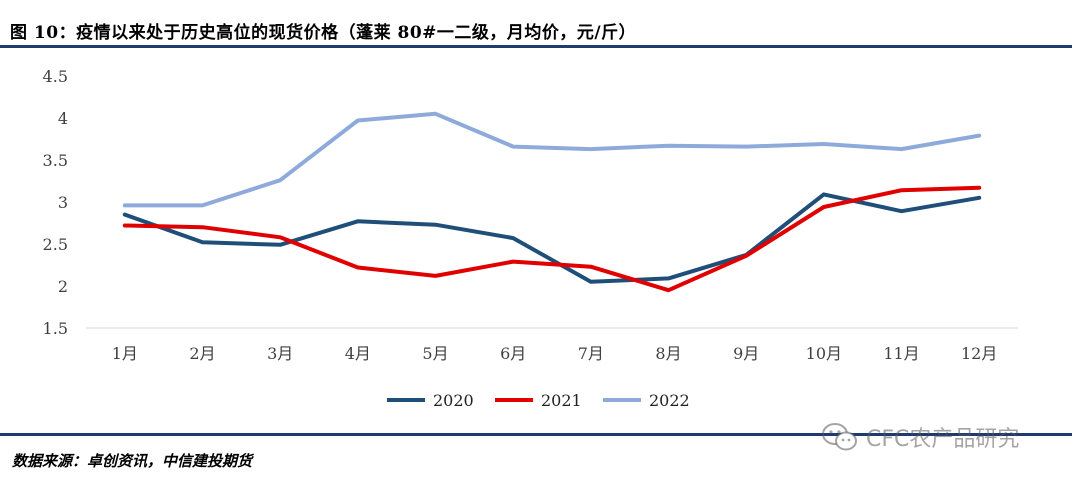 Image resolution: width=1080 pixels, height=483 pixels. What do you see at coordinates (453, 400) in the screenshot?
I see `legend-label-2020: 2020` at bounding box center [453, 400].